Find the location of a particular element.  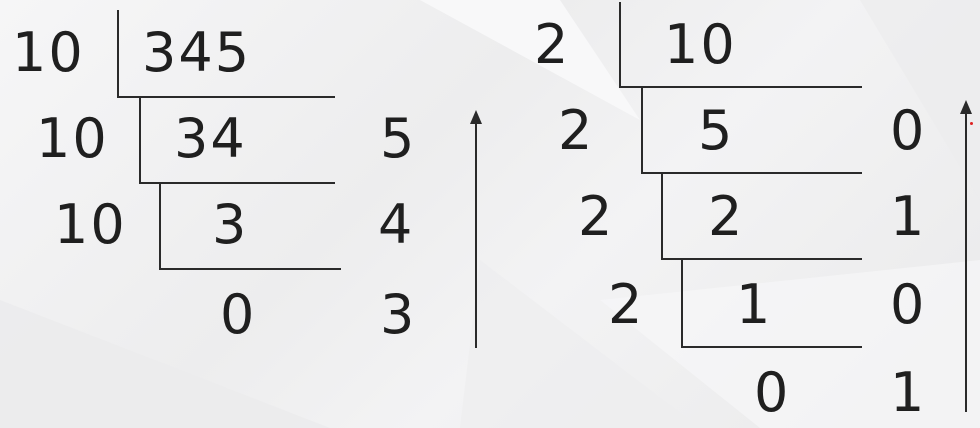

binary-dividend-0: 10 is located at coordinates (700, 44).